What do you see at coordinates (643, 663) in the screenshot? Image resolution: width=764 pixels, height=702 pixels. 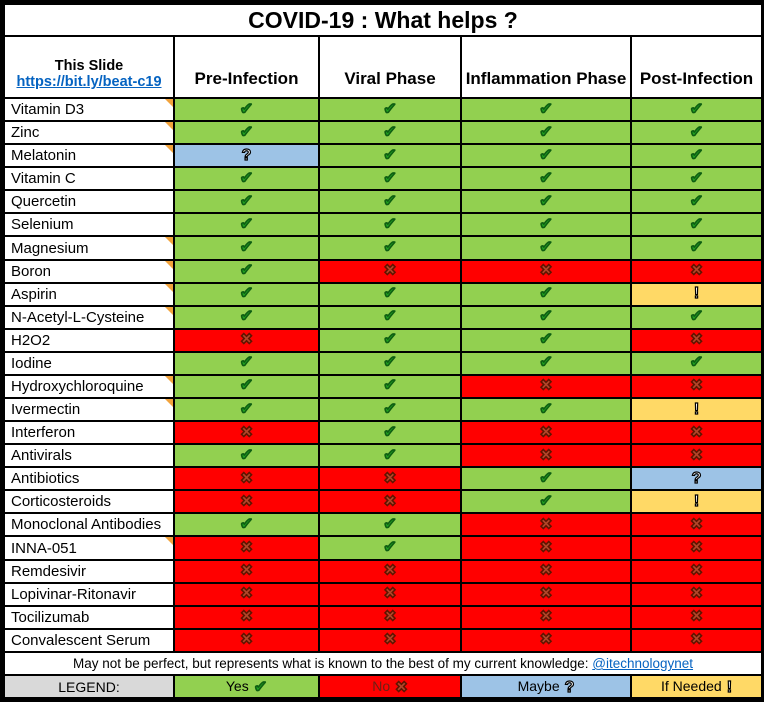 I see `footer-handle-link: @itechnologynet` at bounding box center [643, 663].